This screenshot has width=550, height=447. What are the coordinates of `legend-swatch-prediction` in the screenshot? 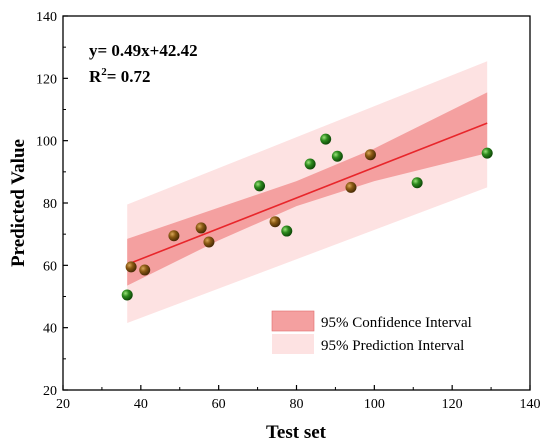 It's located at (293, 344).